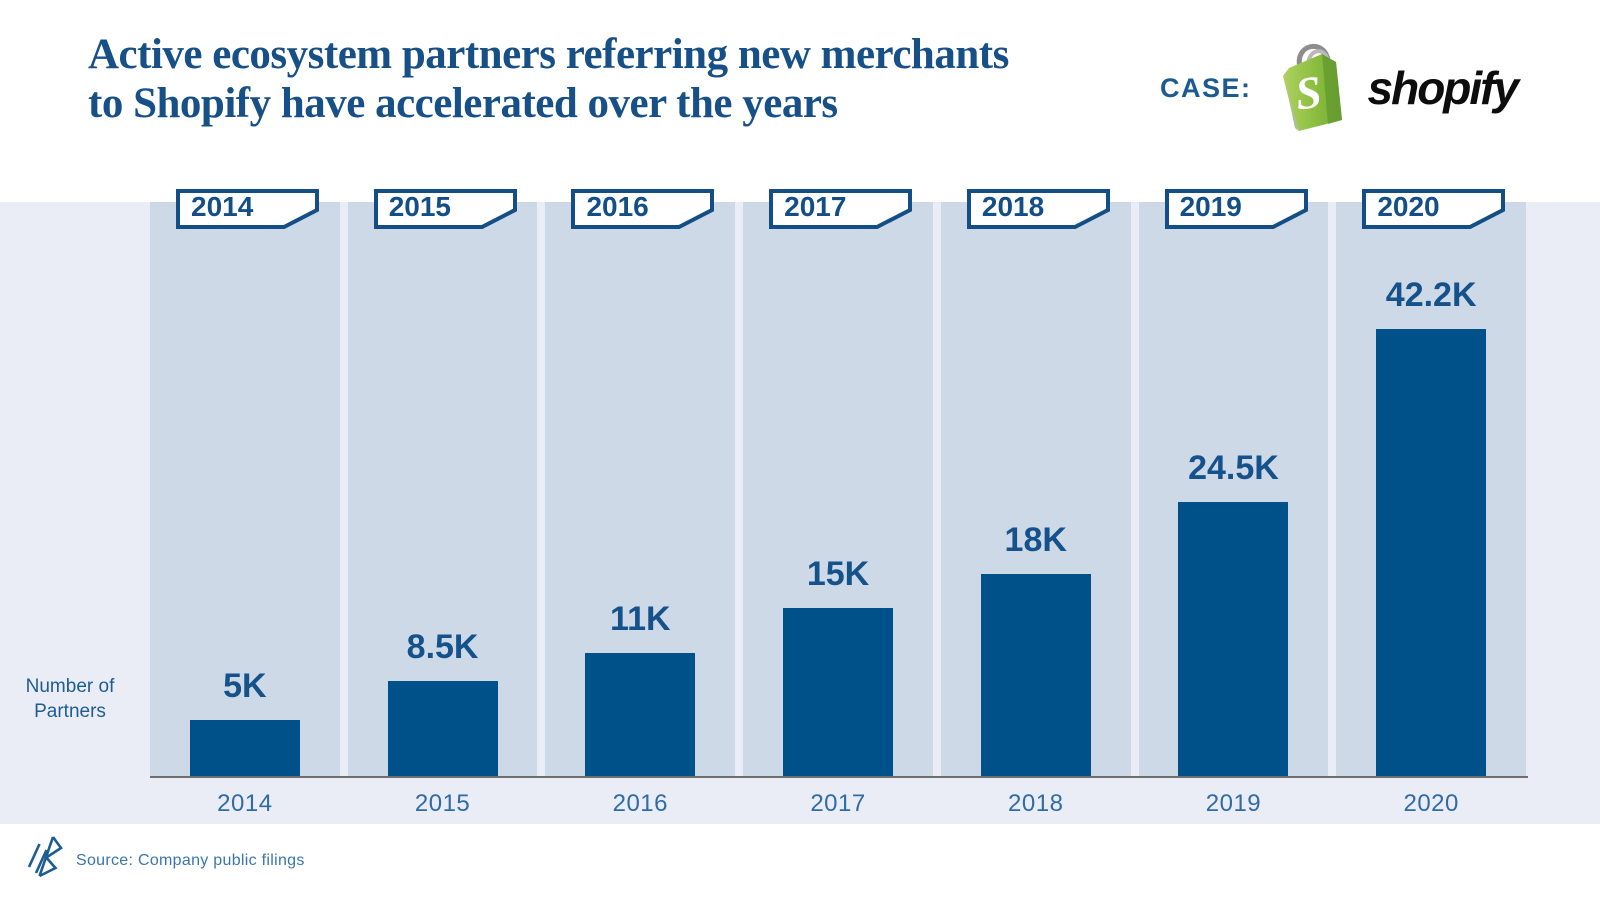  What do you see at coordinates (442, 803) in the screenshot?
I see `x-tick-2015: 2015` at bounding box center [442, 803].